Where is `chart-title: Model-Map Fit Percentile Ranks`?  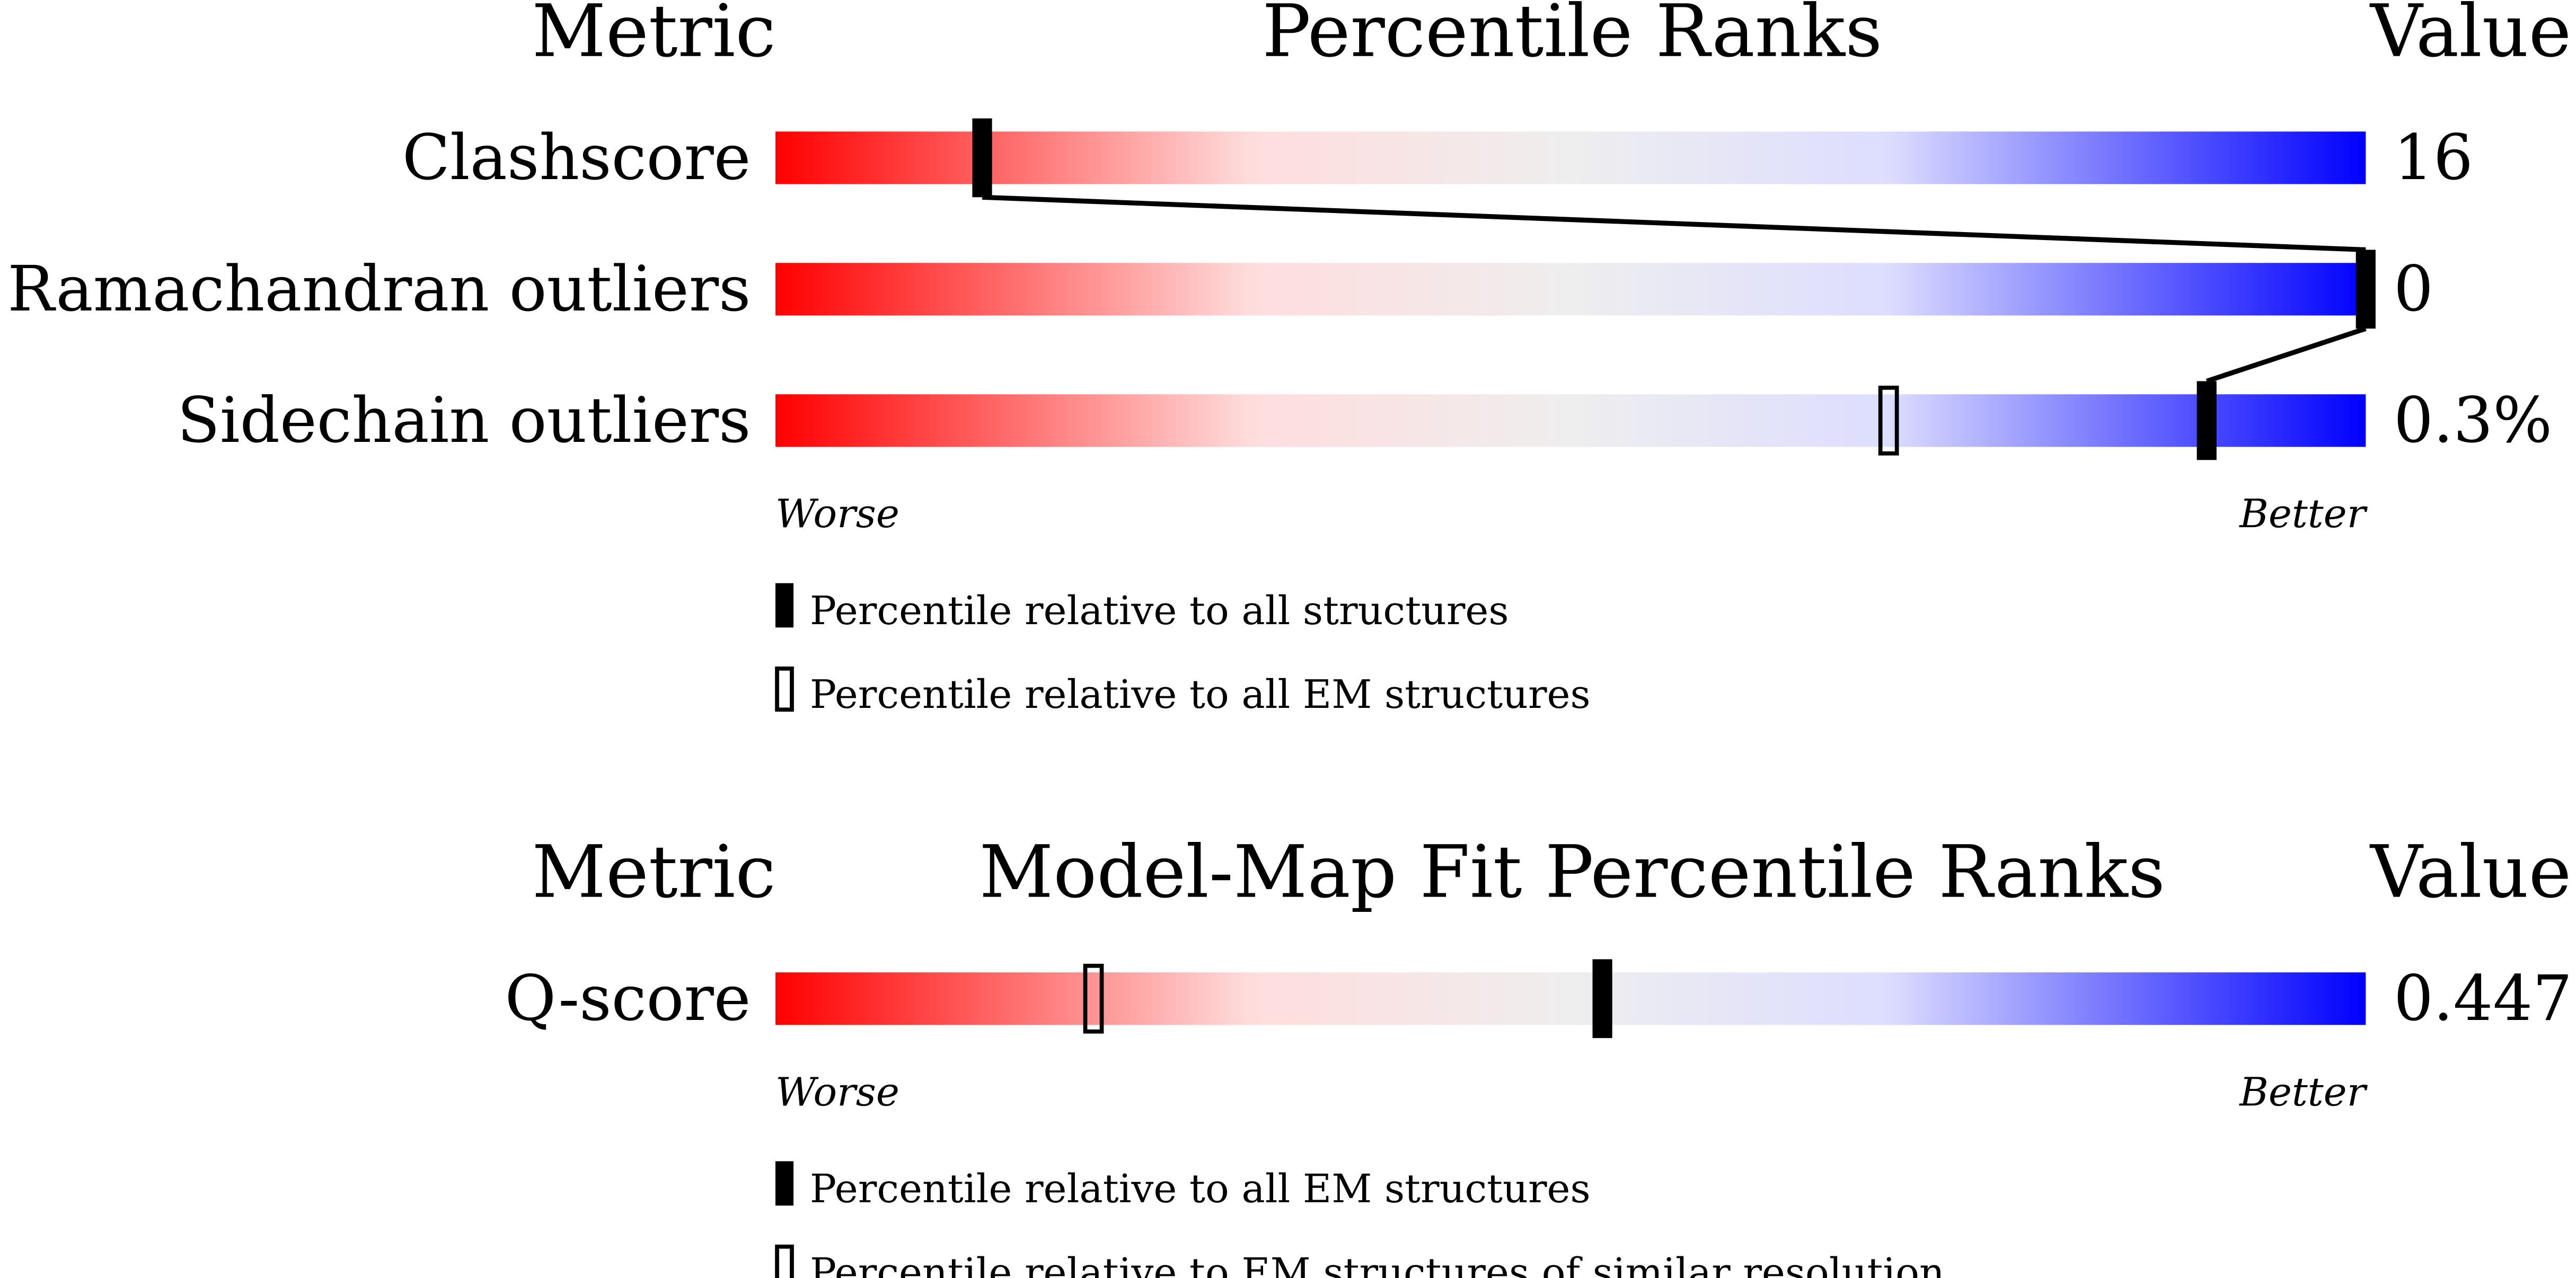 chart-title: Model-Map Fit Percentile Ranks is located at coordinates (1572, 872).